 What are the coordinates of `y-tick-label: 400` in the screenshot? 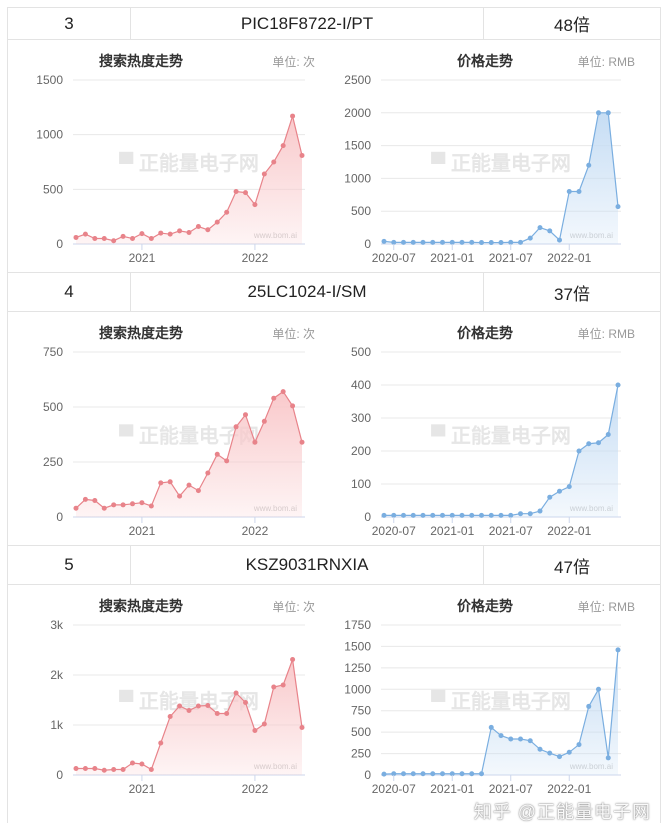 It's located at (361, 385).